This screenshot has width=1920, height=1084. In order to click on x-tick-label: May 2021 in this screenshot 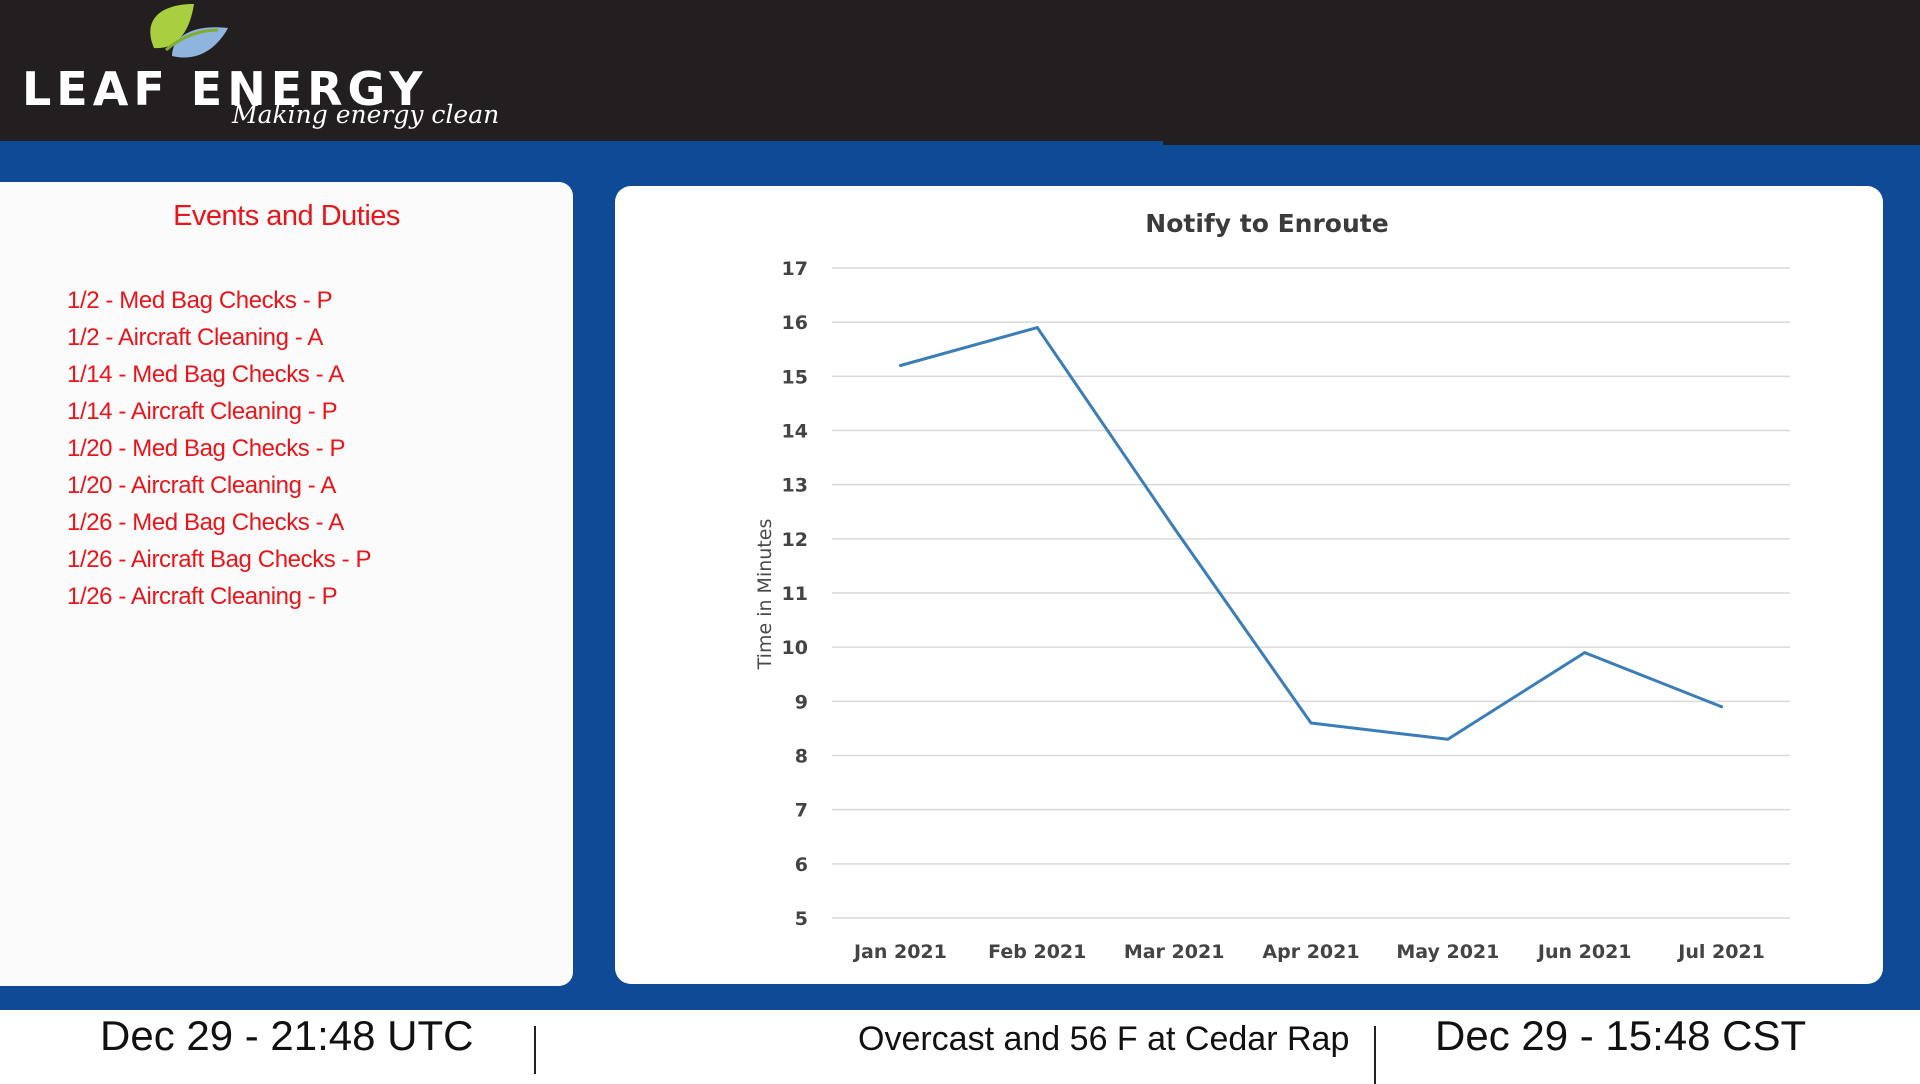, I will do `click(1447, 952)`.